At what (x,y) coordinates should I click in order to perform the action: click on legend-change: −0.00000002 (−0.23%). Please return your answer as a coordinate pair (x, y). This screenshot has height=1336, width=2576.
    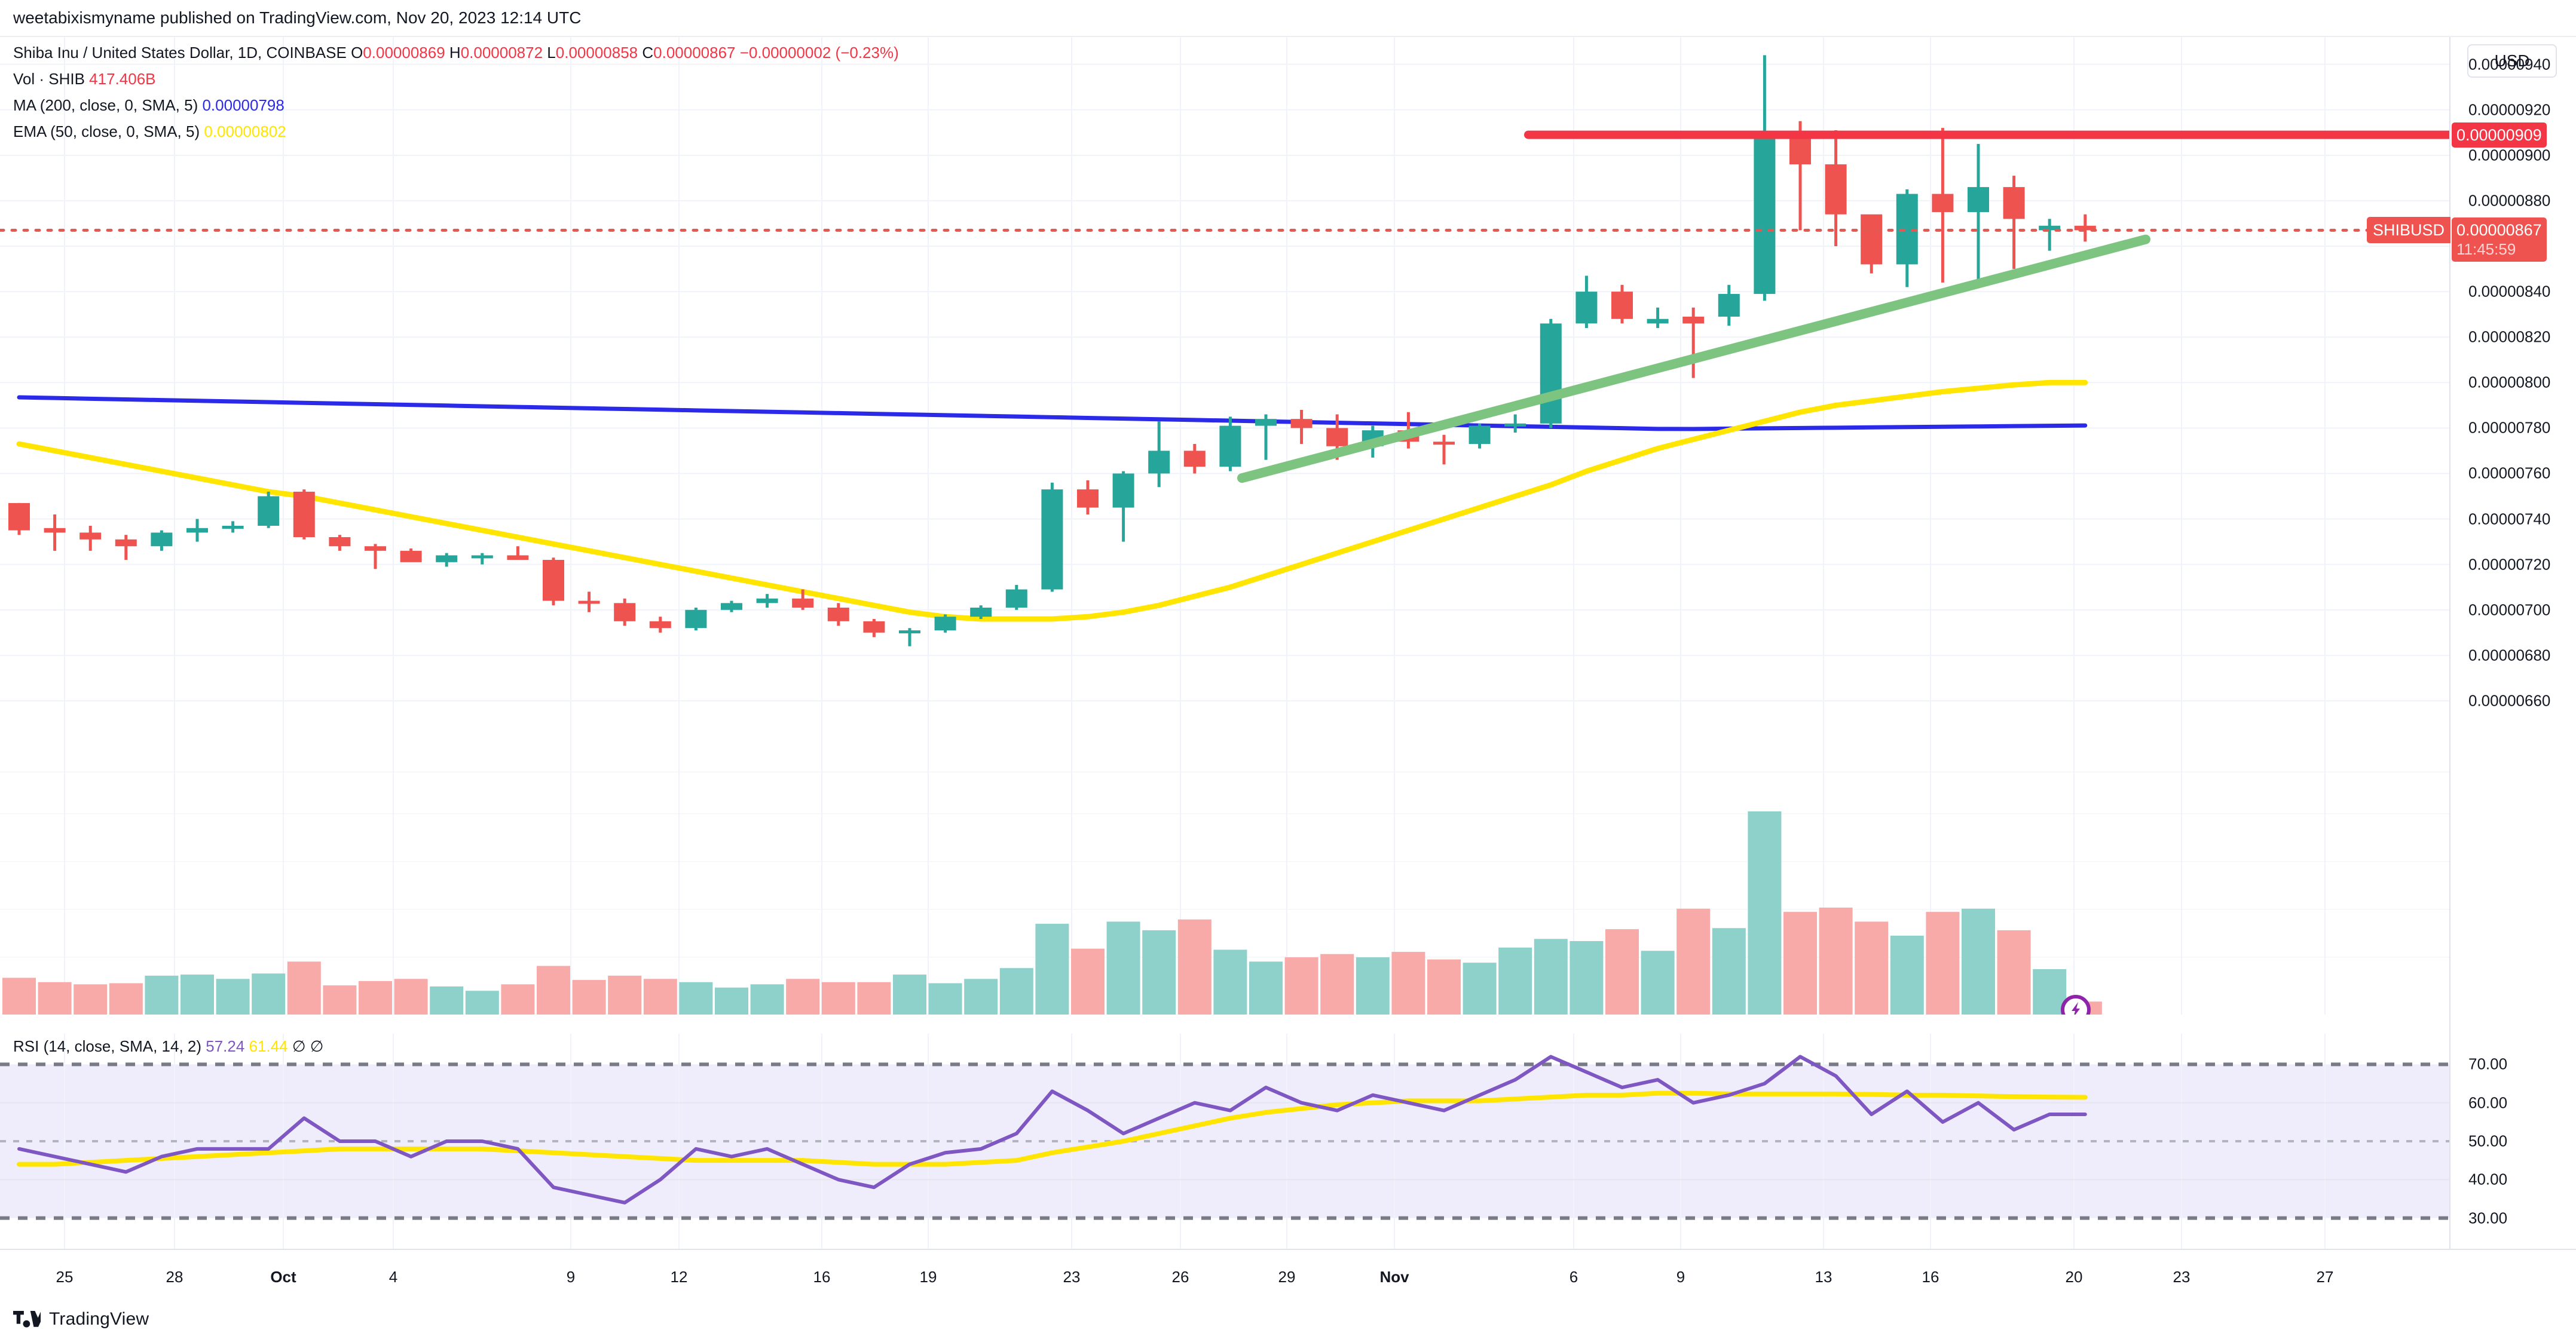
    Looking at the image, I should click on (819, 53).